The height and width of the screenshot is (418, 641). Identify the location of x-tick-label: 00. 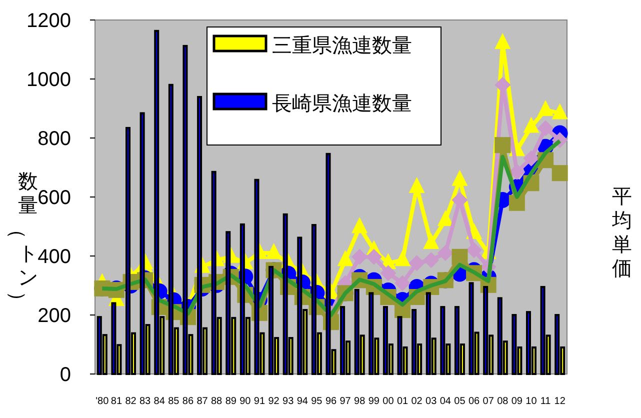
(388, 401).